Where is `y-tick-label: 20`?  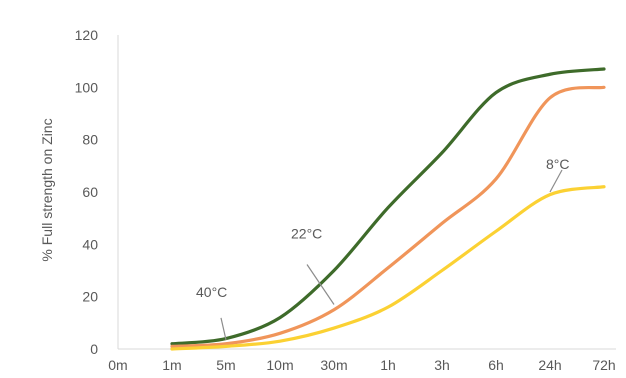
y-tick-label: 20 is located at coordinates (90, 297).